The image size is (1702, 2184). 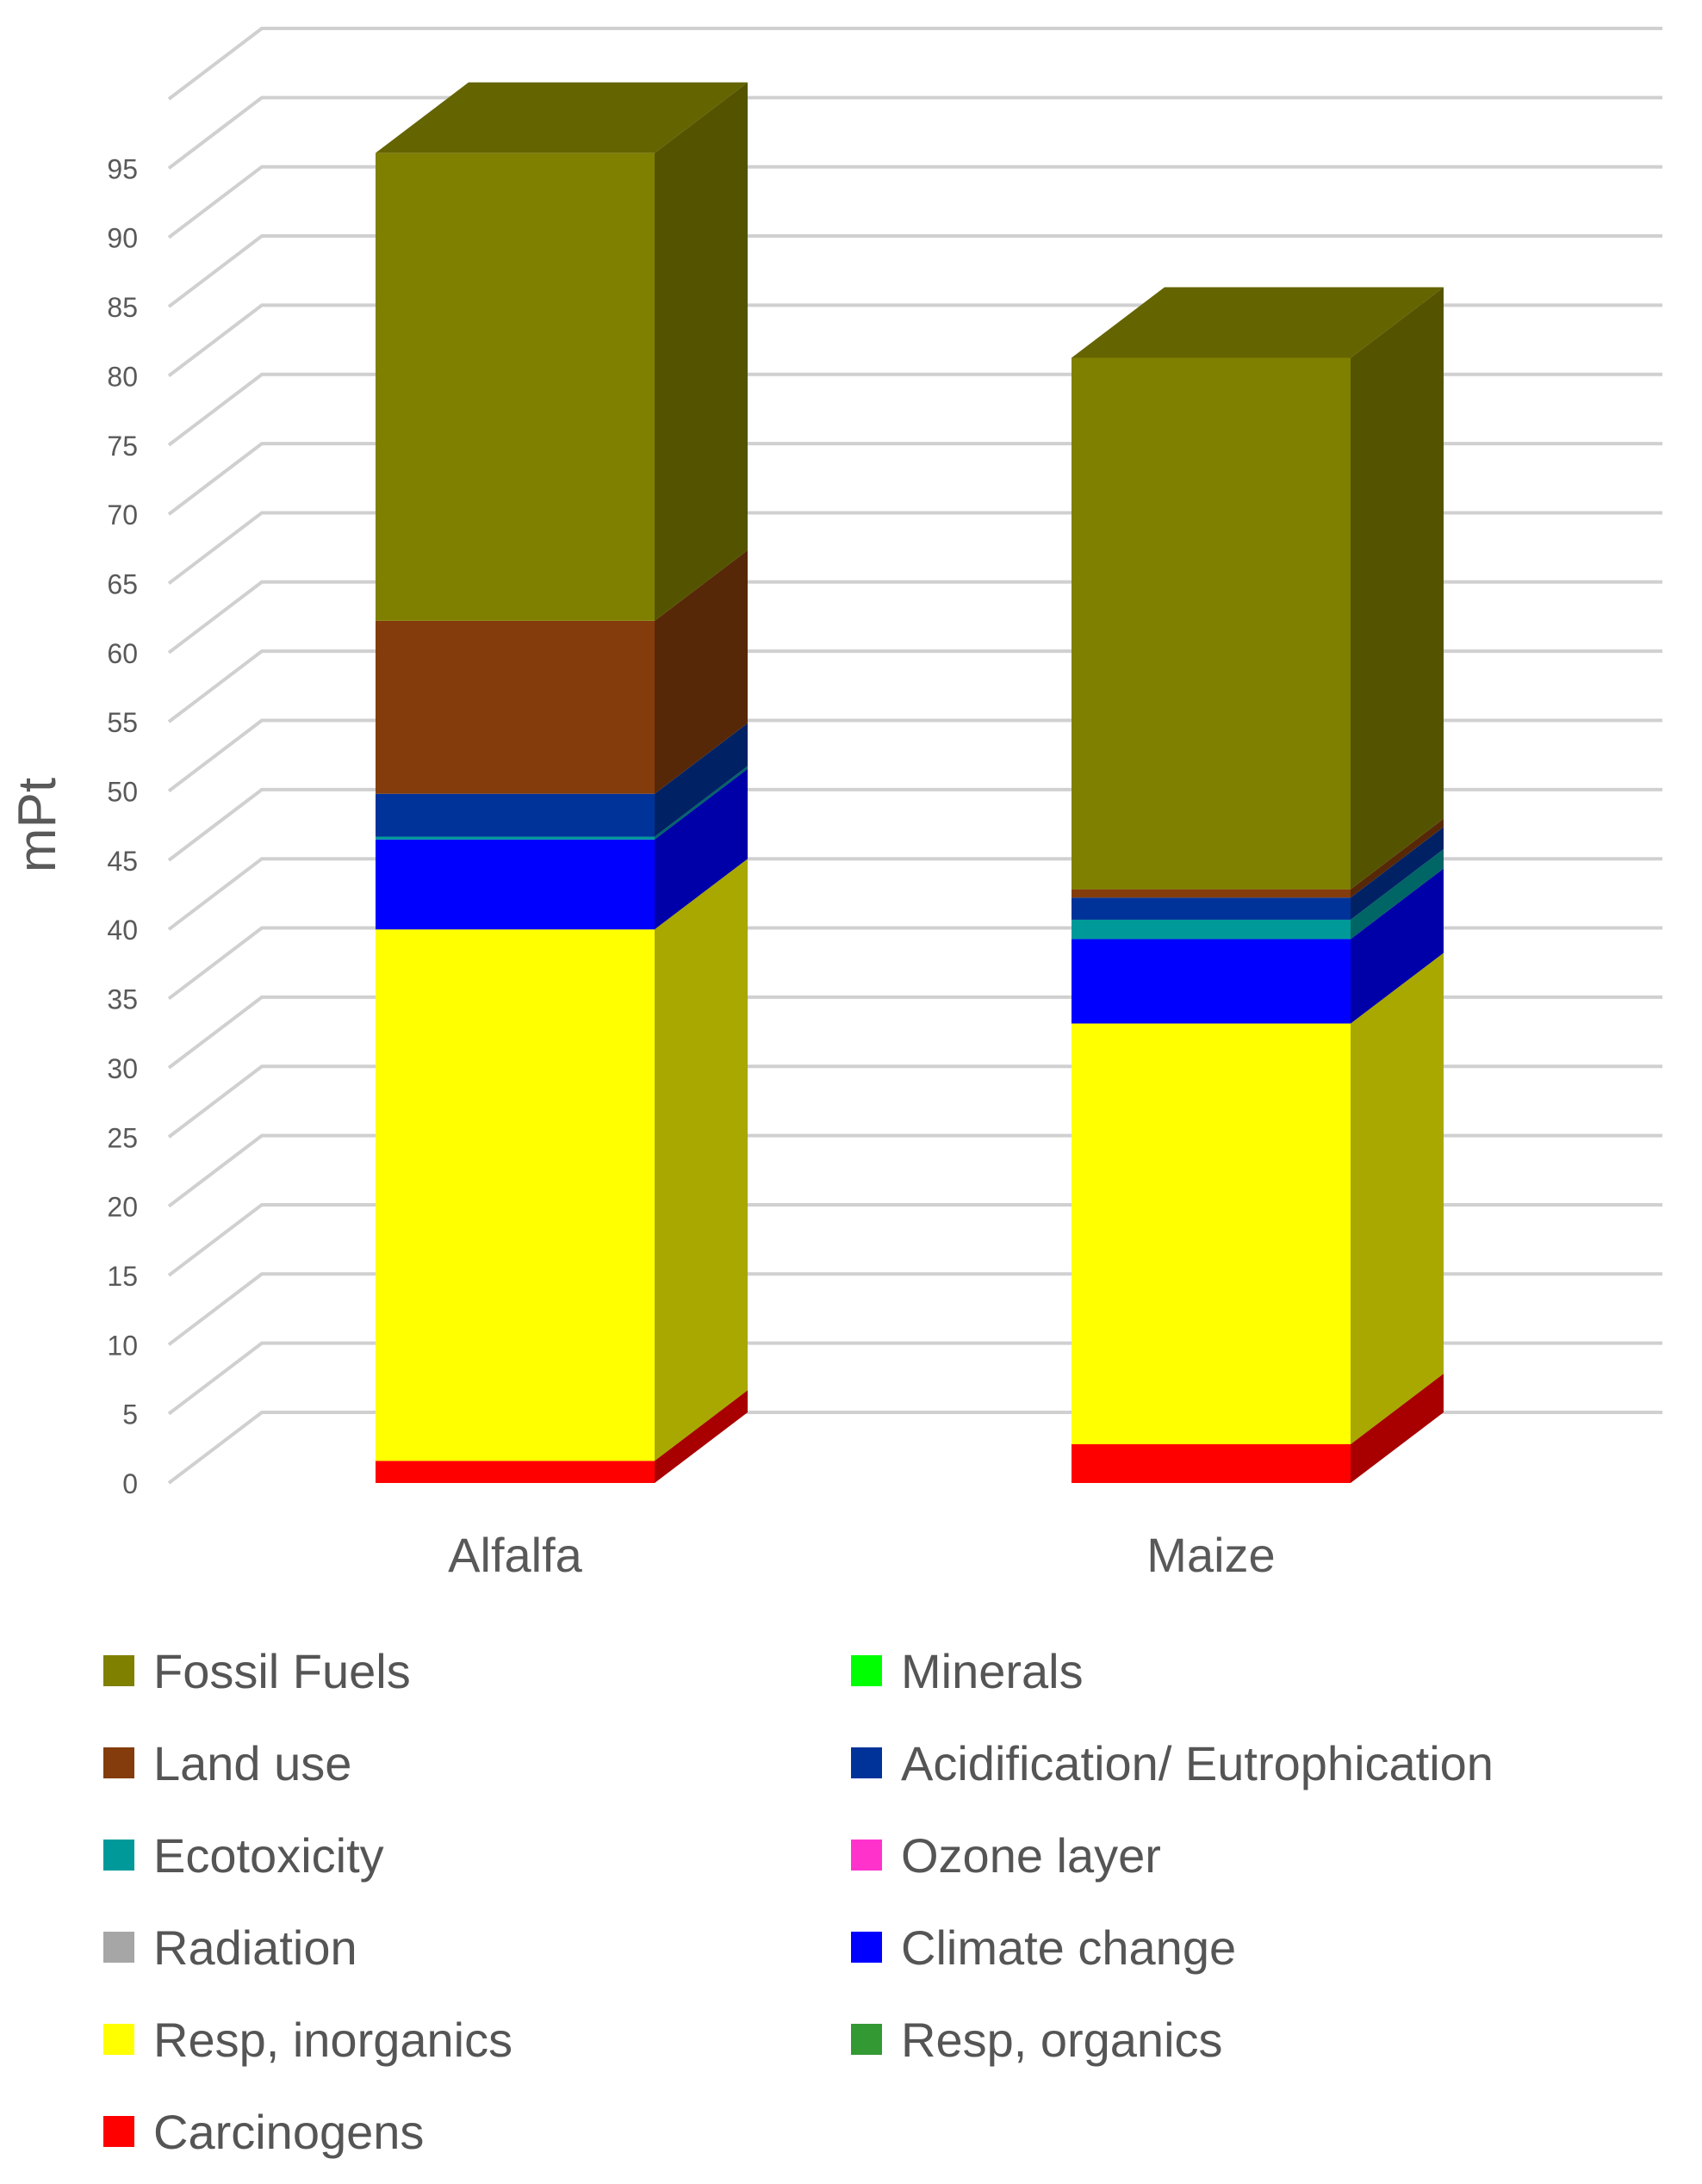 I want to click on legend-item: Minerals, so click(x=967, y=1670).